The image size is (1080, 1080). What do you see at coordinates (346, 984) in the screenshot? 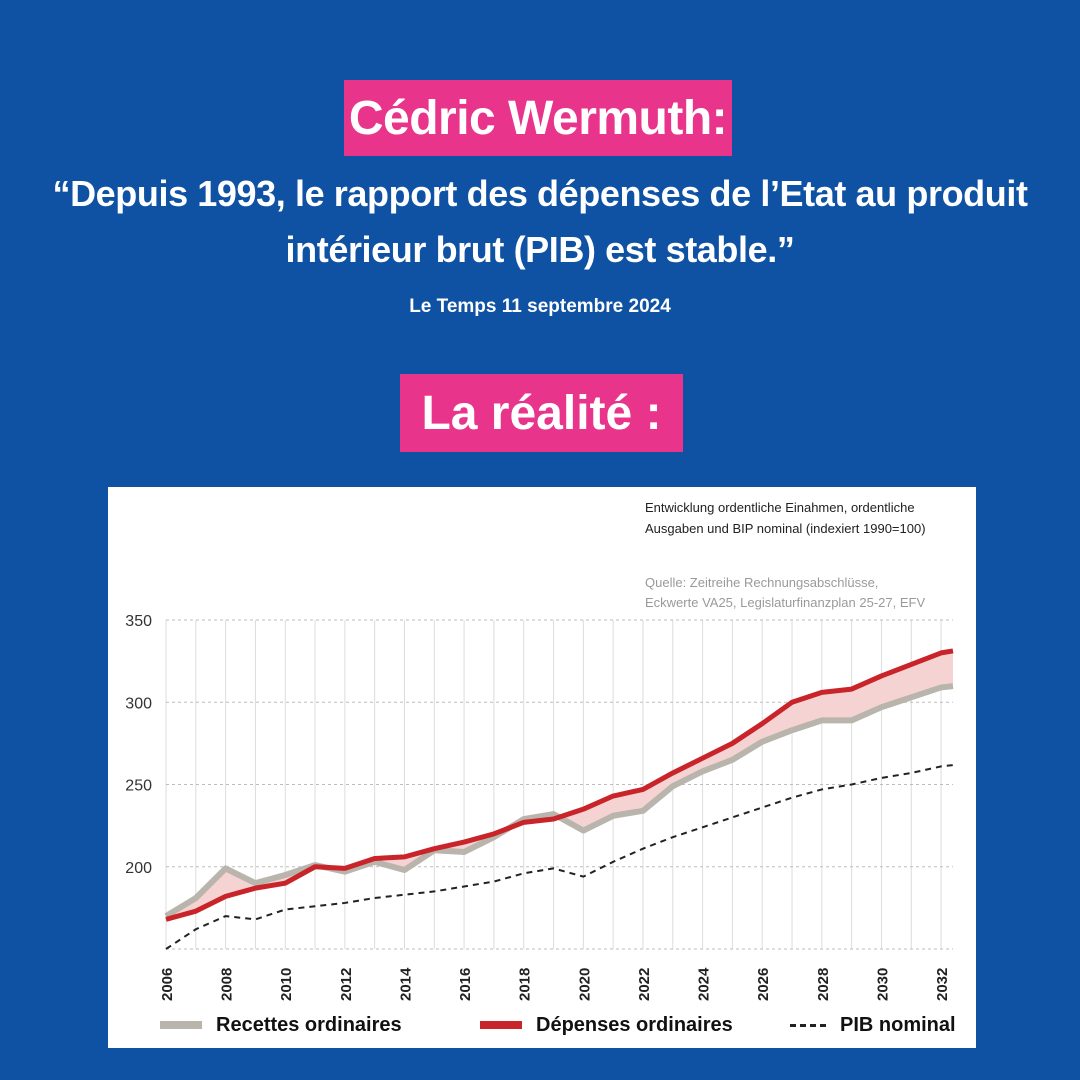
I see `x-tick-label: 2012` at bounding box center [346, 984].